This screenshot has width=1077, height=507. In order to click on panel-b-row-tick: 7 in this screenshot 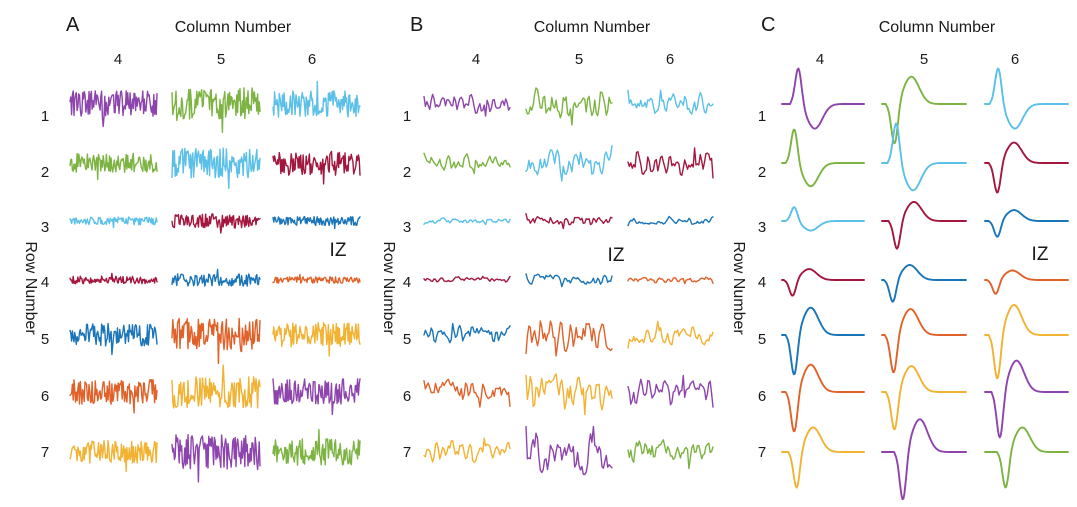, I will do `click(407, 452)`.